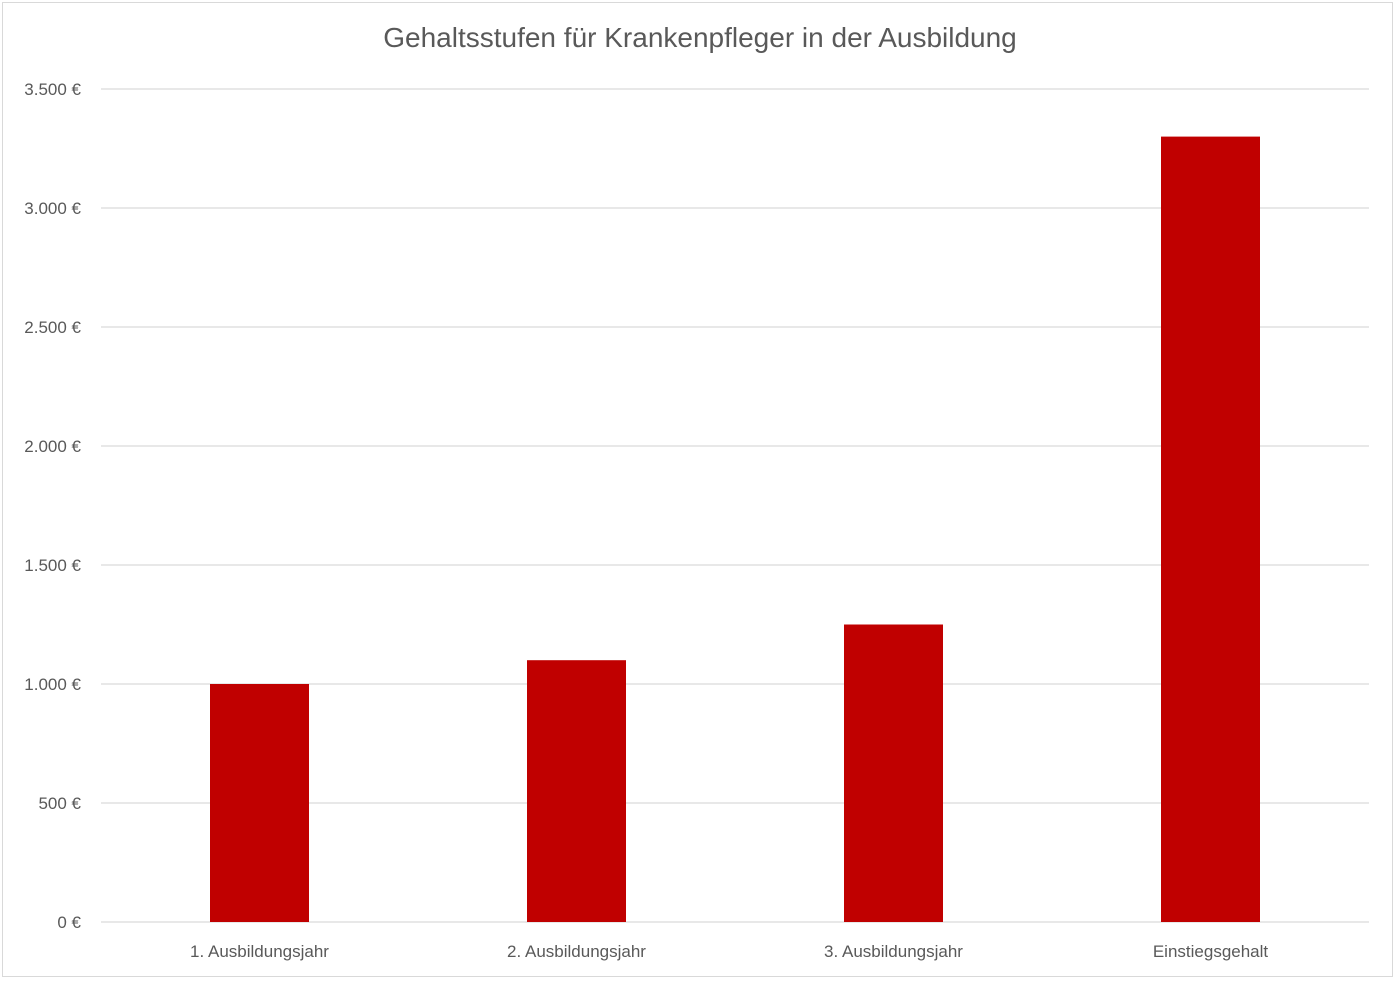 Image resolution: width=1400 pixels, height=982 pixels. What do you see at coordinates (52, 208) in the screenshot?
I see `y-tick-label: 3.000 €` at bounding box center [52, 208].